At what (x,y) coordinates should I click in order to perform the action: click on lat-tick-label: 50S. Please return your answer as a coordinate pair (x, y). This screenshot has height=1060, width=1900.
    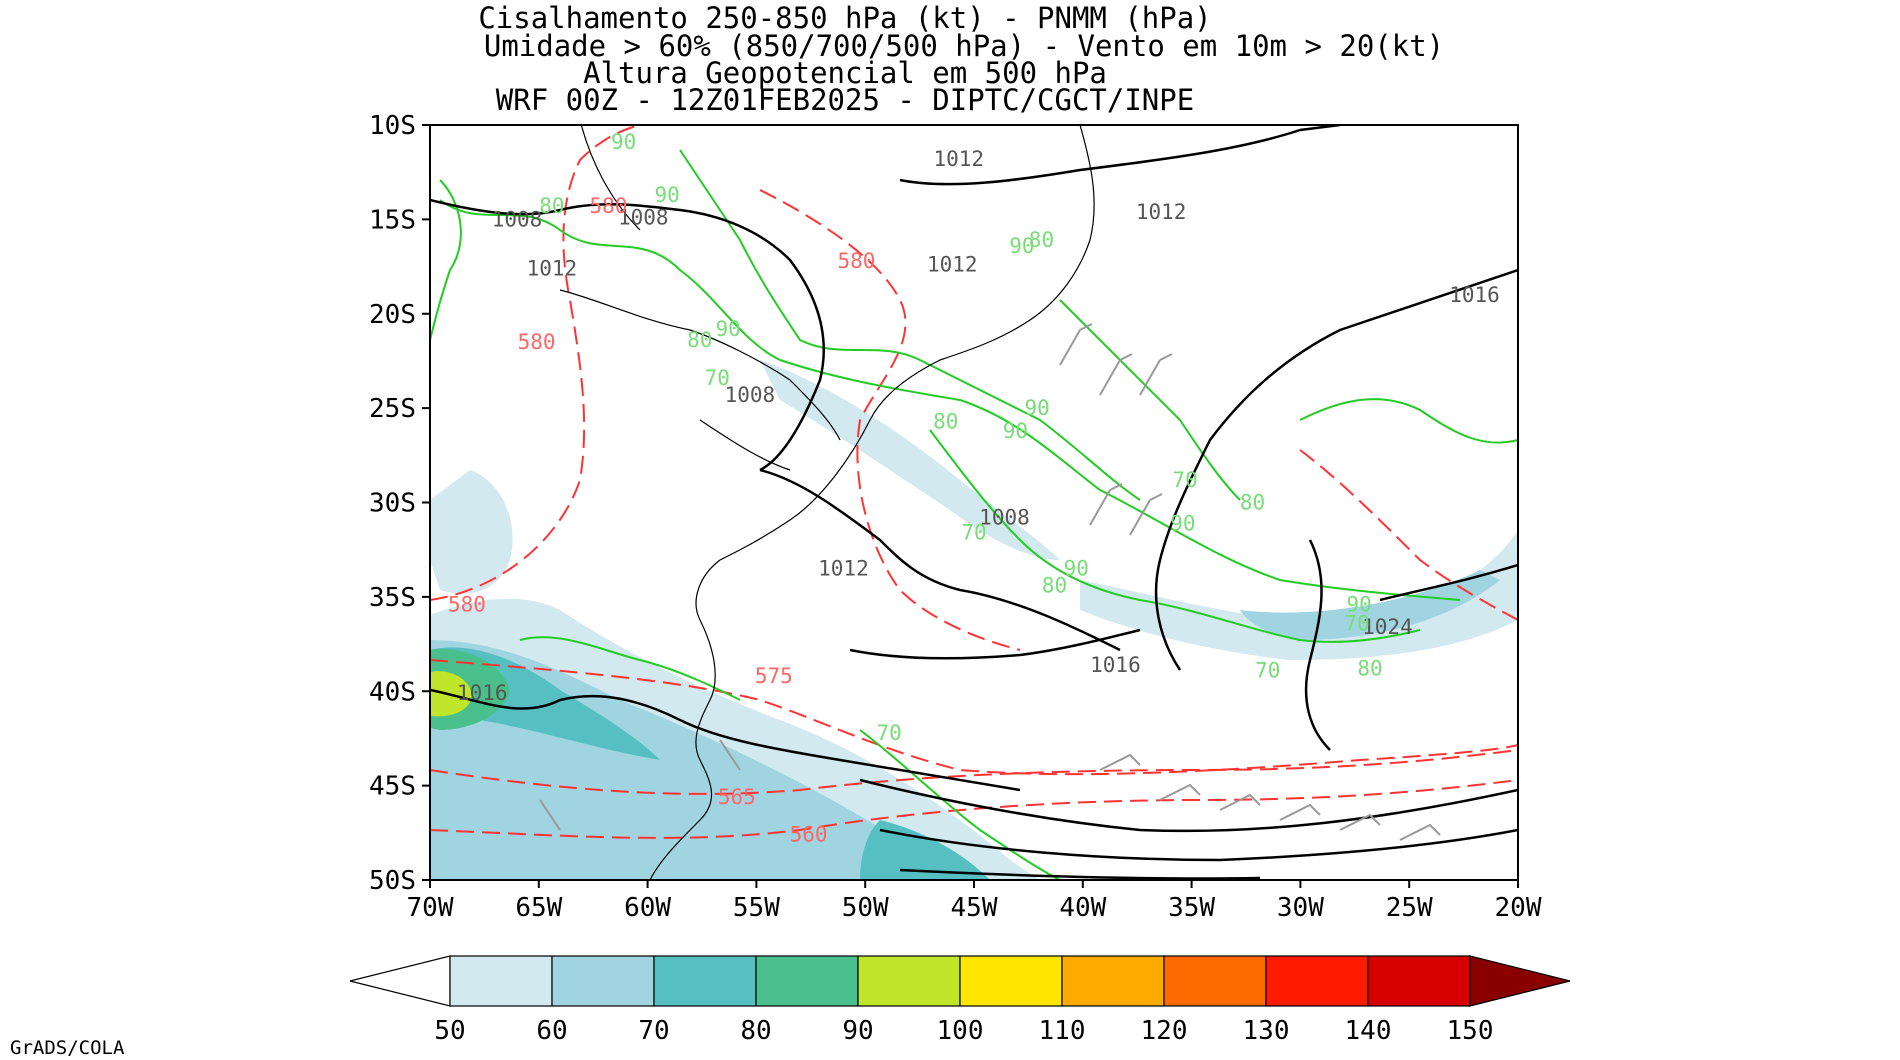
    Looking at the image, I should click on (392, 881).